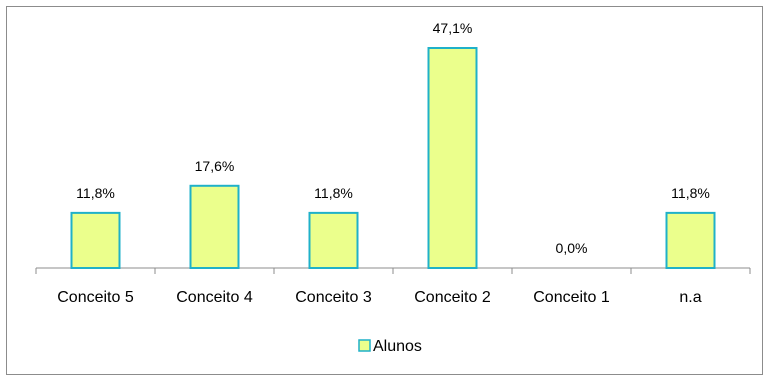  I want to click on x-tick-label: Conceito 3, so click(333, 297).